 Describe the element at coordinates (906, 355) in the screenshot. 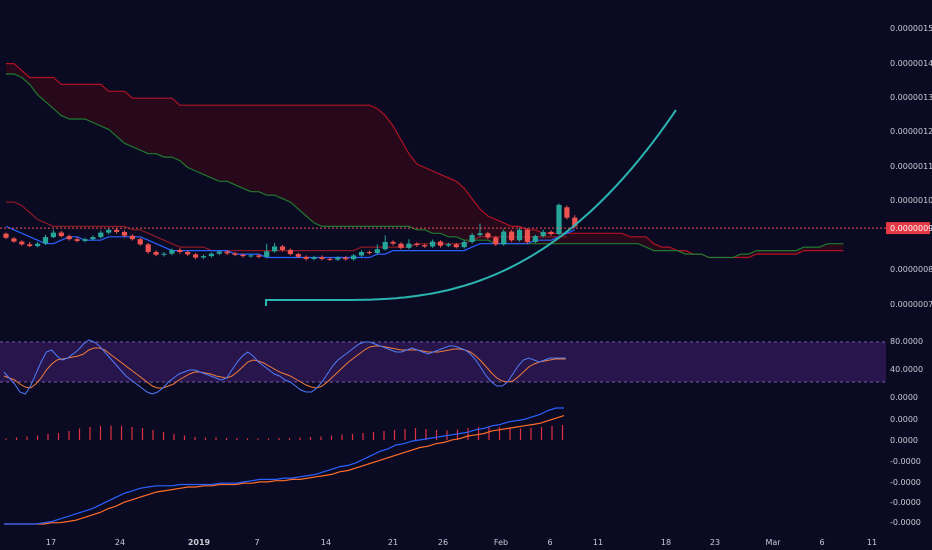

I see `rsi-axis: 80.0000 40.0000` at that location.